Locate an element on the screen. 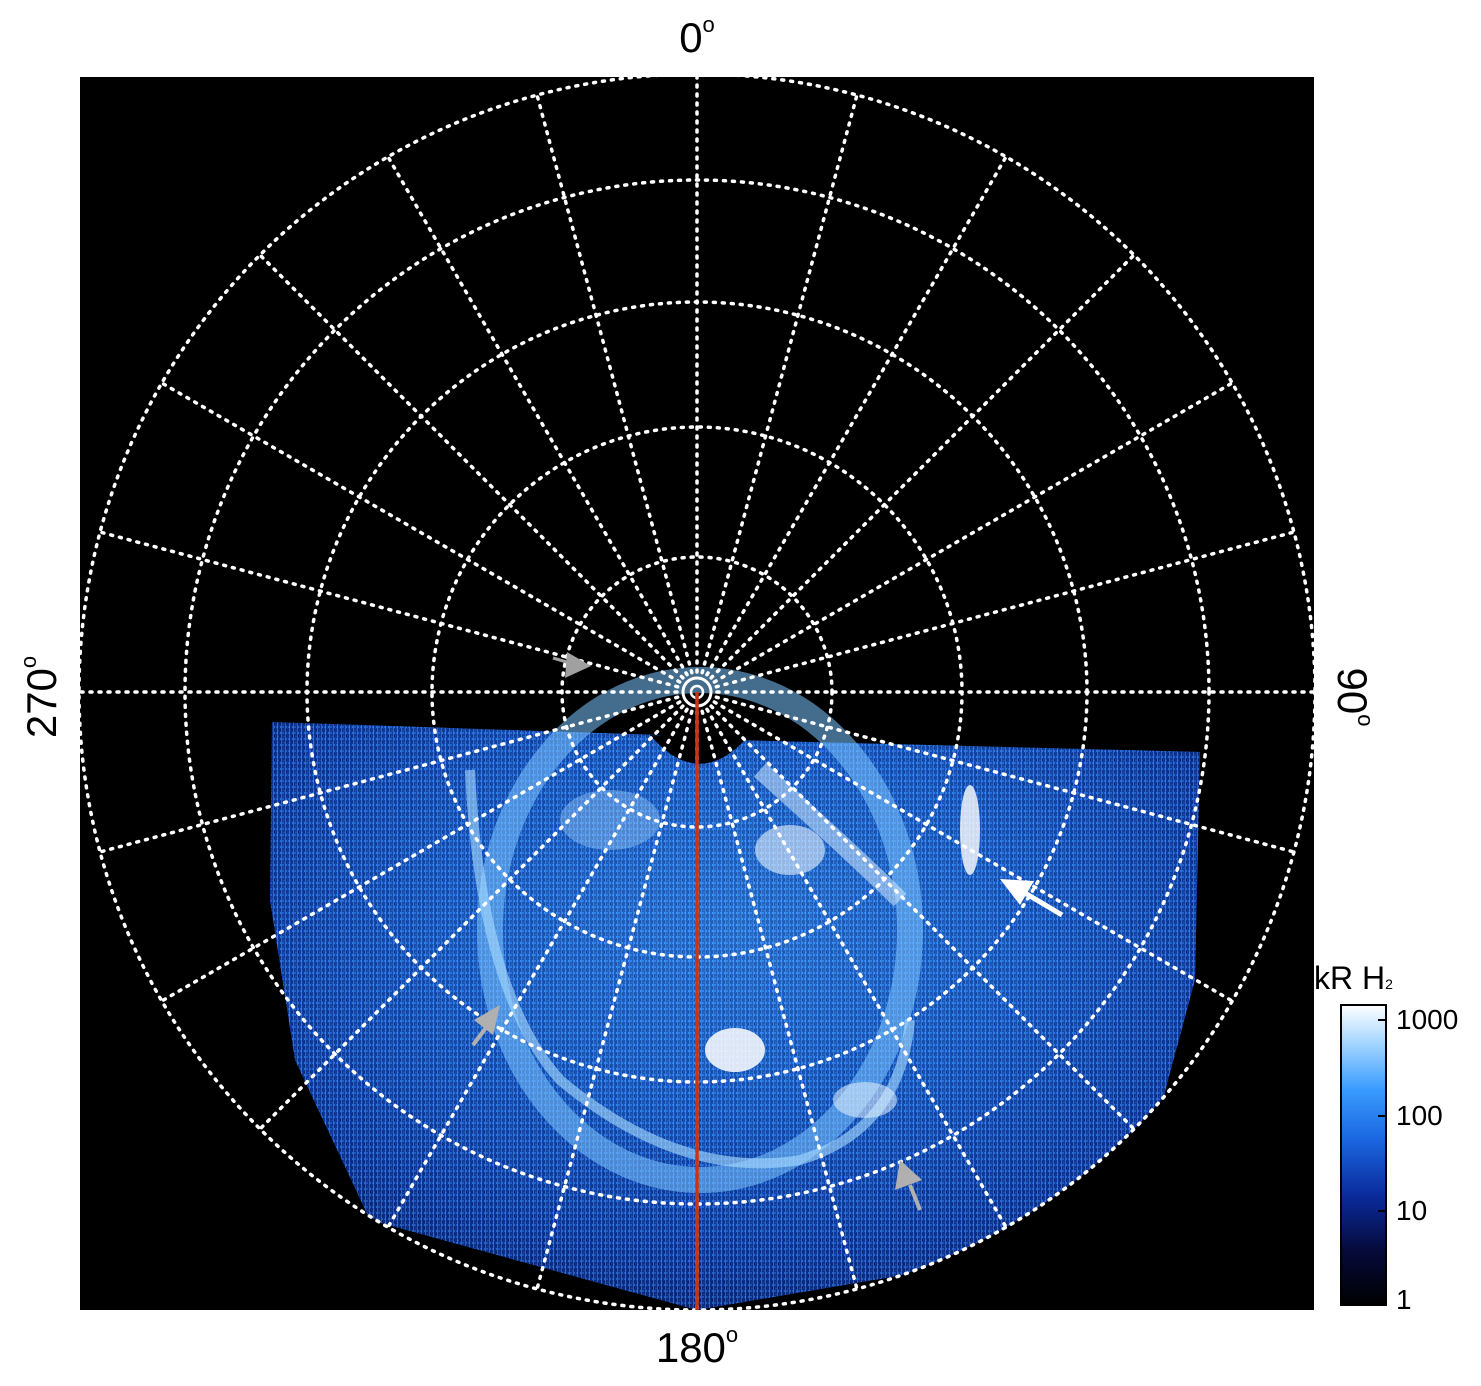  arrow-grey-bottom is located at coordinates (908, 1185).